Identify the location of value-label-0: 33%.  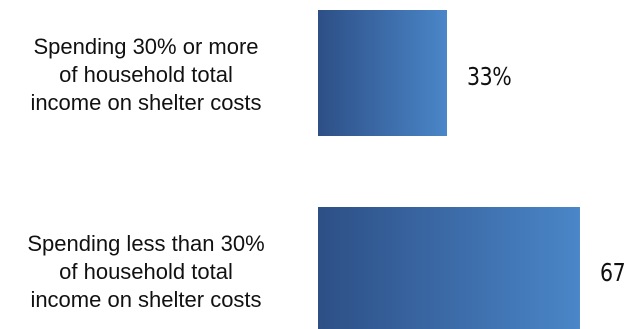
(489, 76).